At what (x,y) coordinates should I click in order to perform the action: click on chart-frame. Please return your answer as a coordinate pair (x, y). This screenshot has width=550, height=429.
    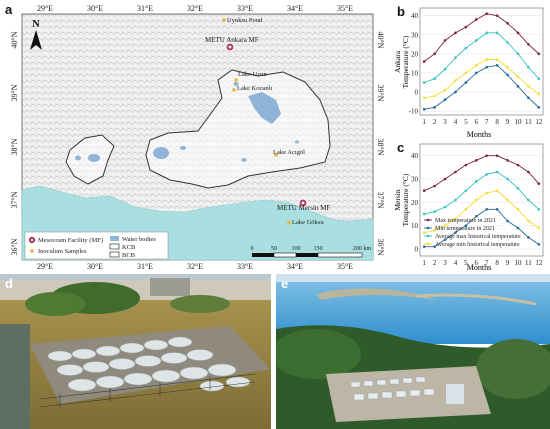
    Looking at the image, I should click on (481, 61).